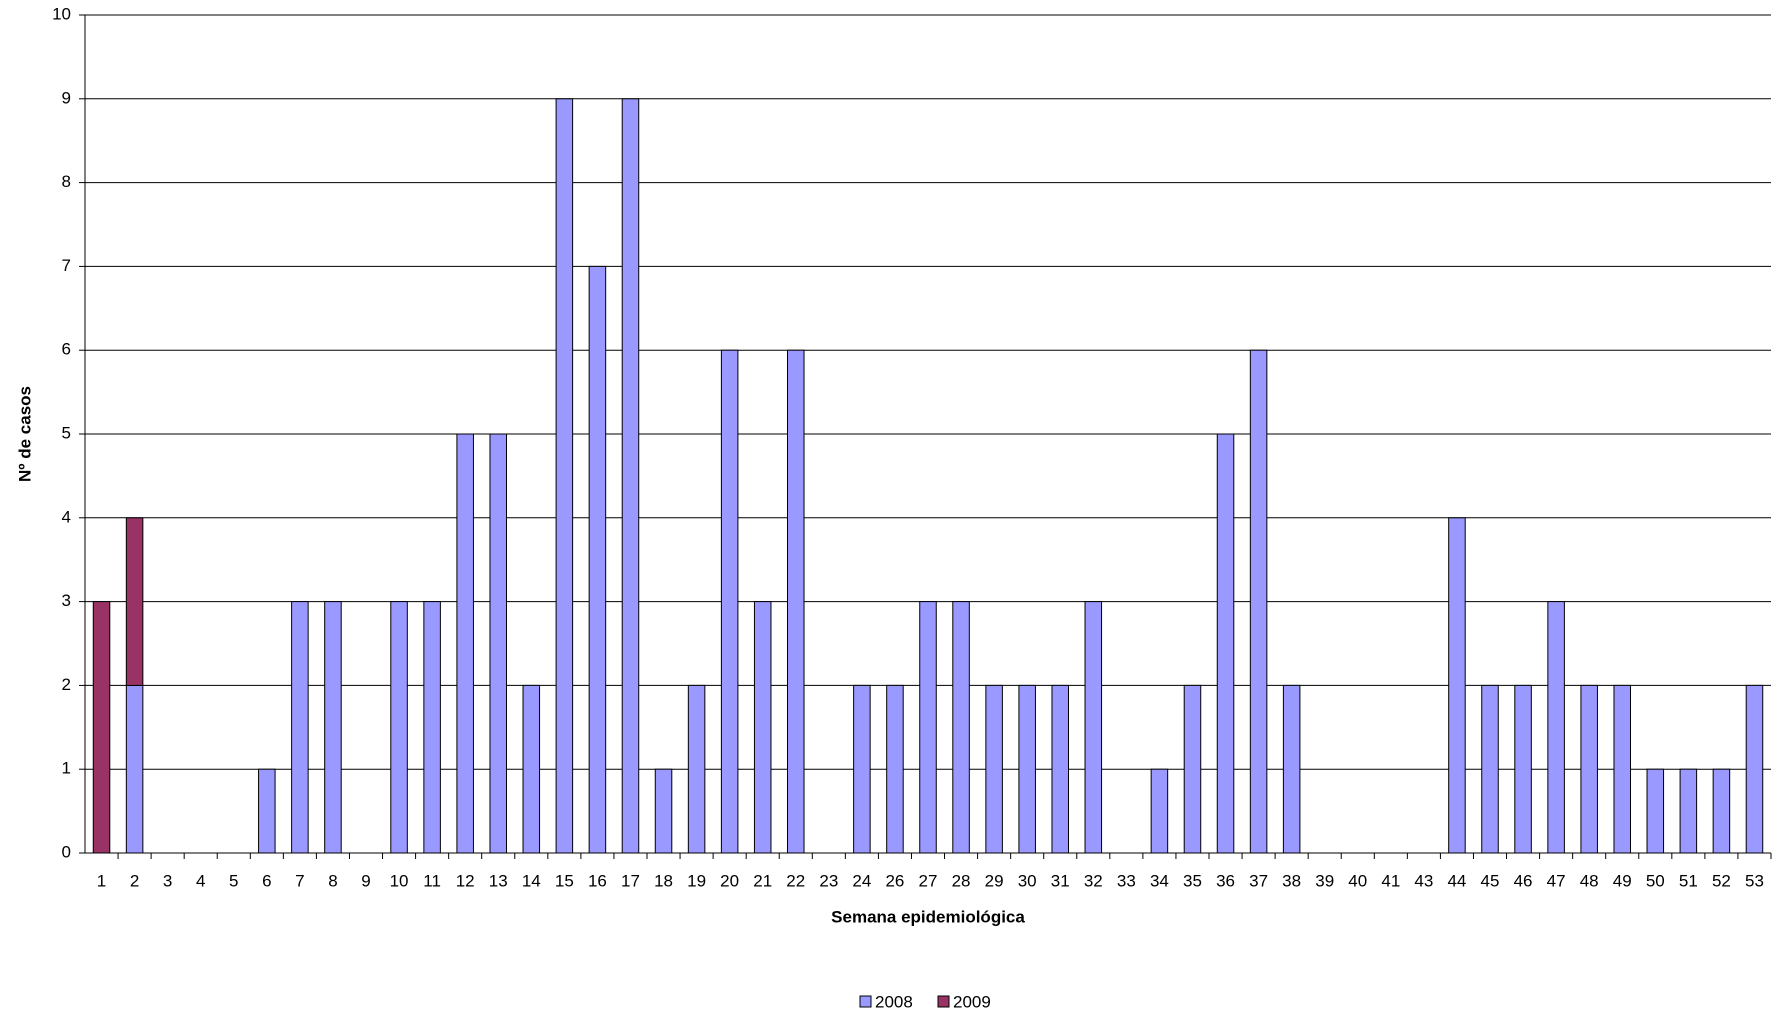 This screenshot has height=1016, width=1782. I want to click on x-tick-label: 38, so click(1291, 880).